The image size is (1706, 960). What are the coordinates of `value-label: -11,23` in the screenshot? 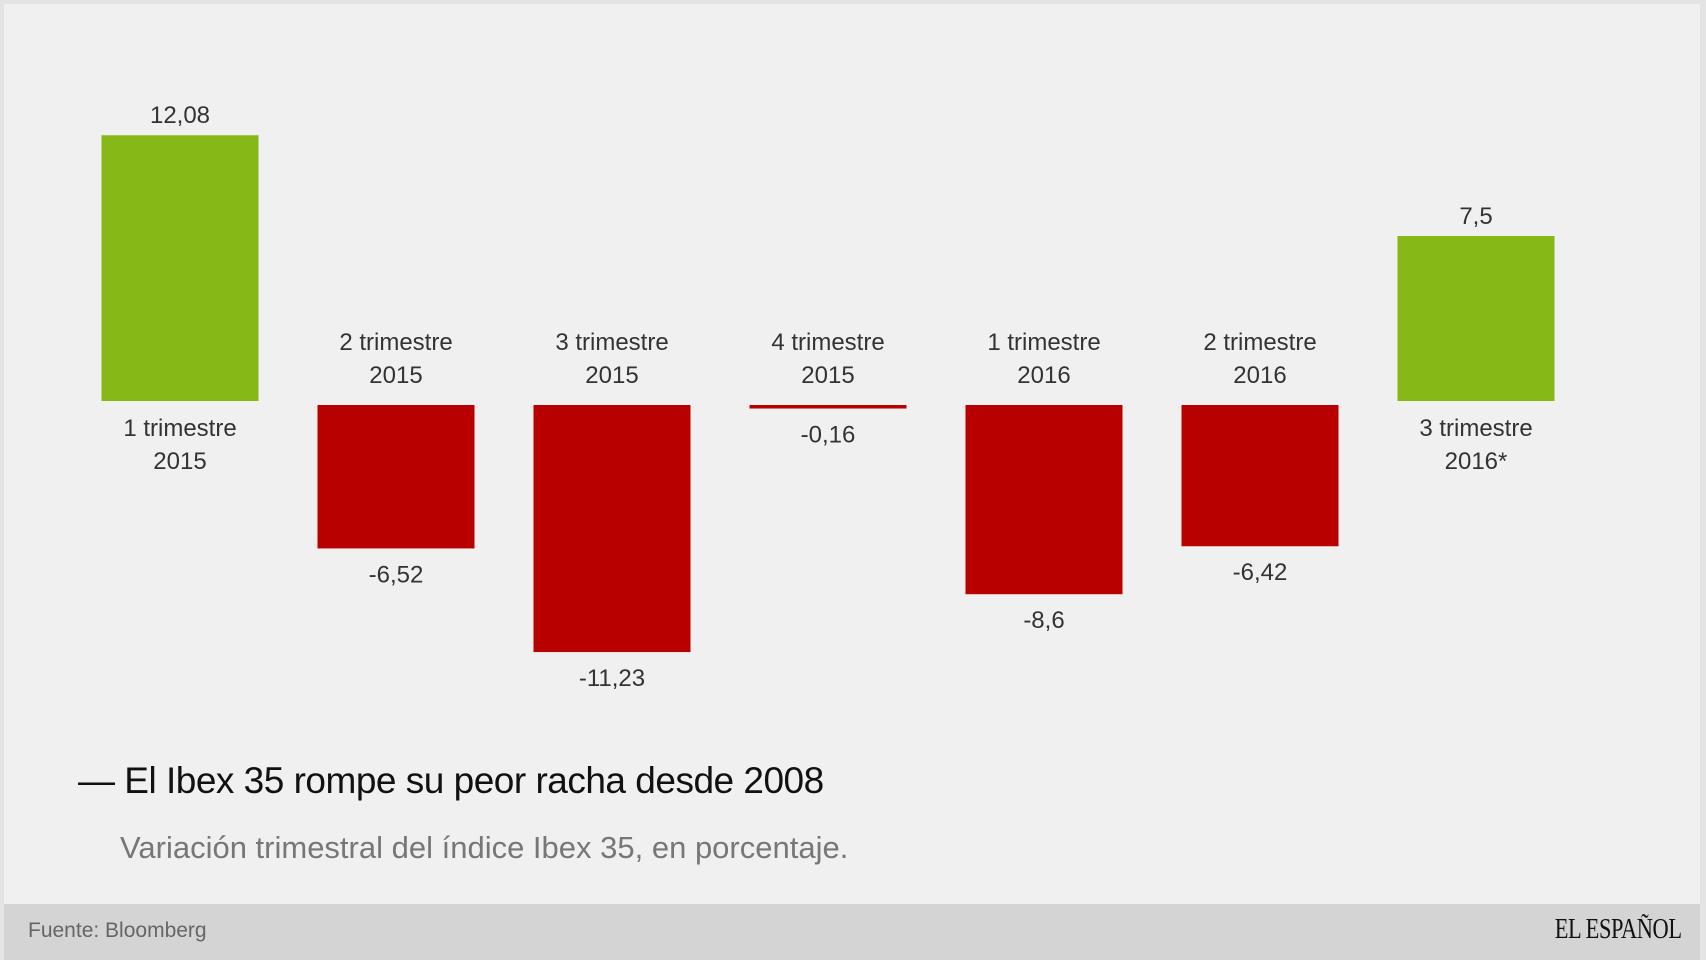 It's located at (612, 678).